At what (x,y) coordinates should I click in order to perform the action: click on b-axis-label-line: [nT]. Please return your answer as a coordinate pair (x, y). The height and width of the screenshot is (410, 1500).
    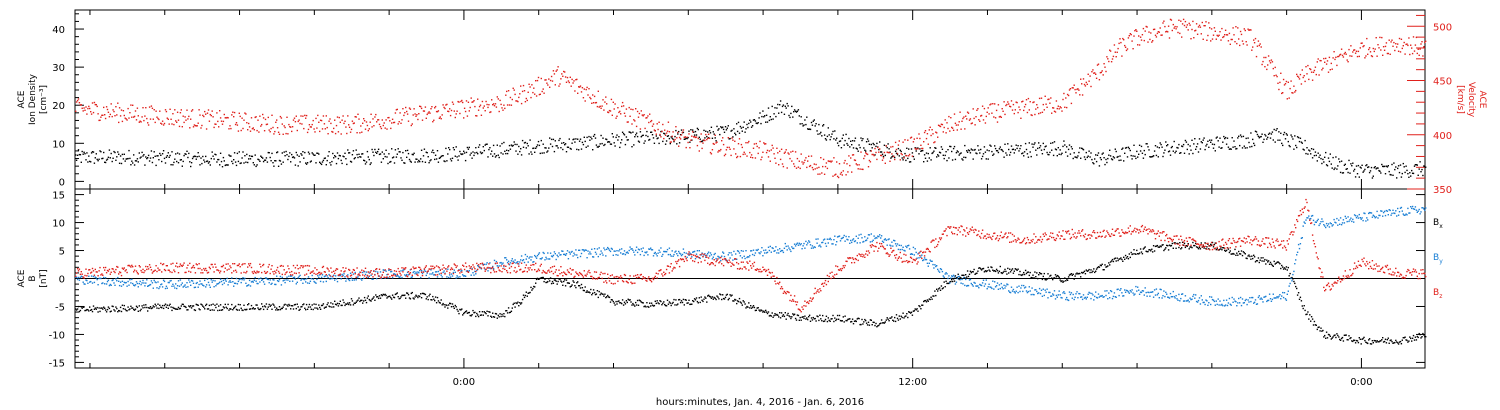
    Looking at the image, I should click on (44, 278).